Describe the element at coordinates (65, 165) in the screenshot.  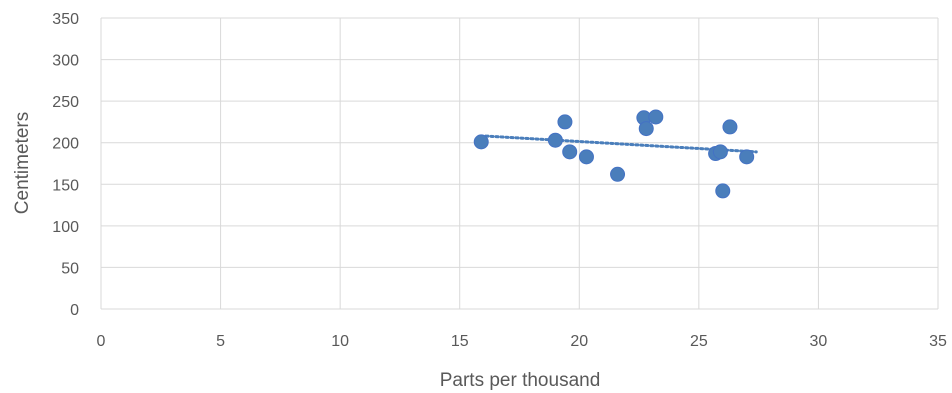
I see `y-axis-tick-labels: 0 50 100 150 200 250 300 350` at that location.